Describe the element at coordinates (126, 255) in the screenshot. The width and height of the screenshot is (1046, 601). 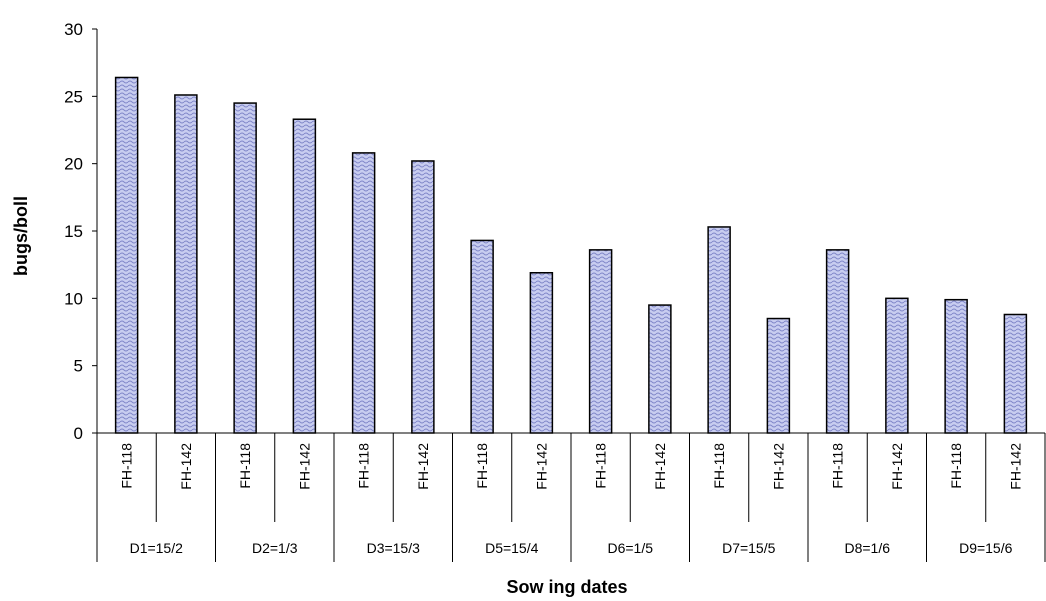
I see `bar-D1=15/2-FH-118` at that location.